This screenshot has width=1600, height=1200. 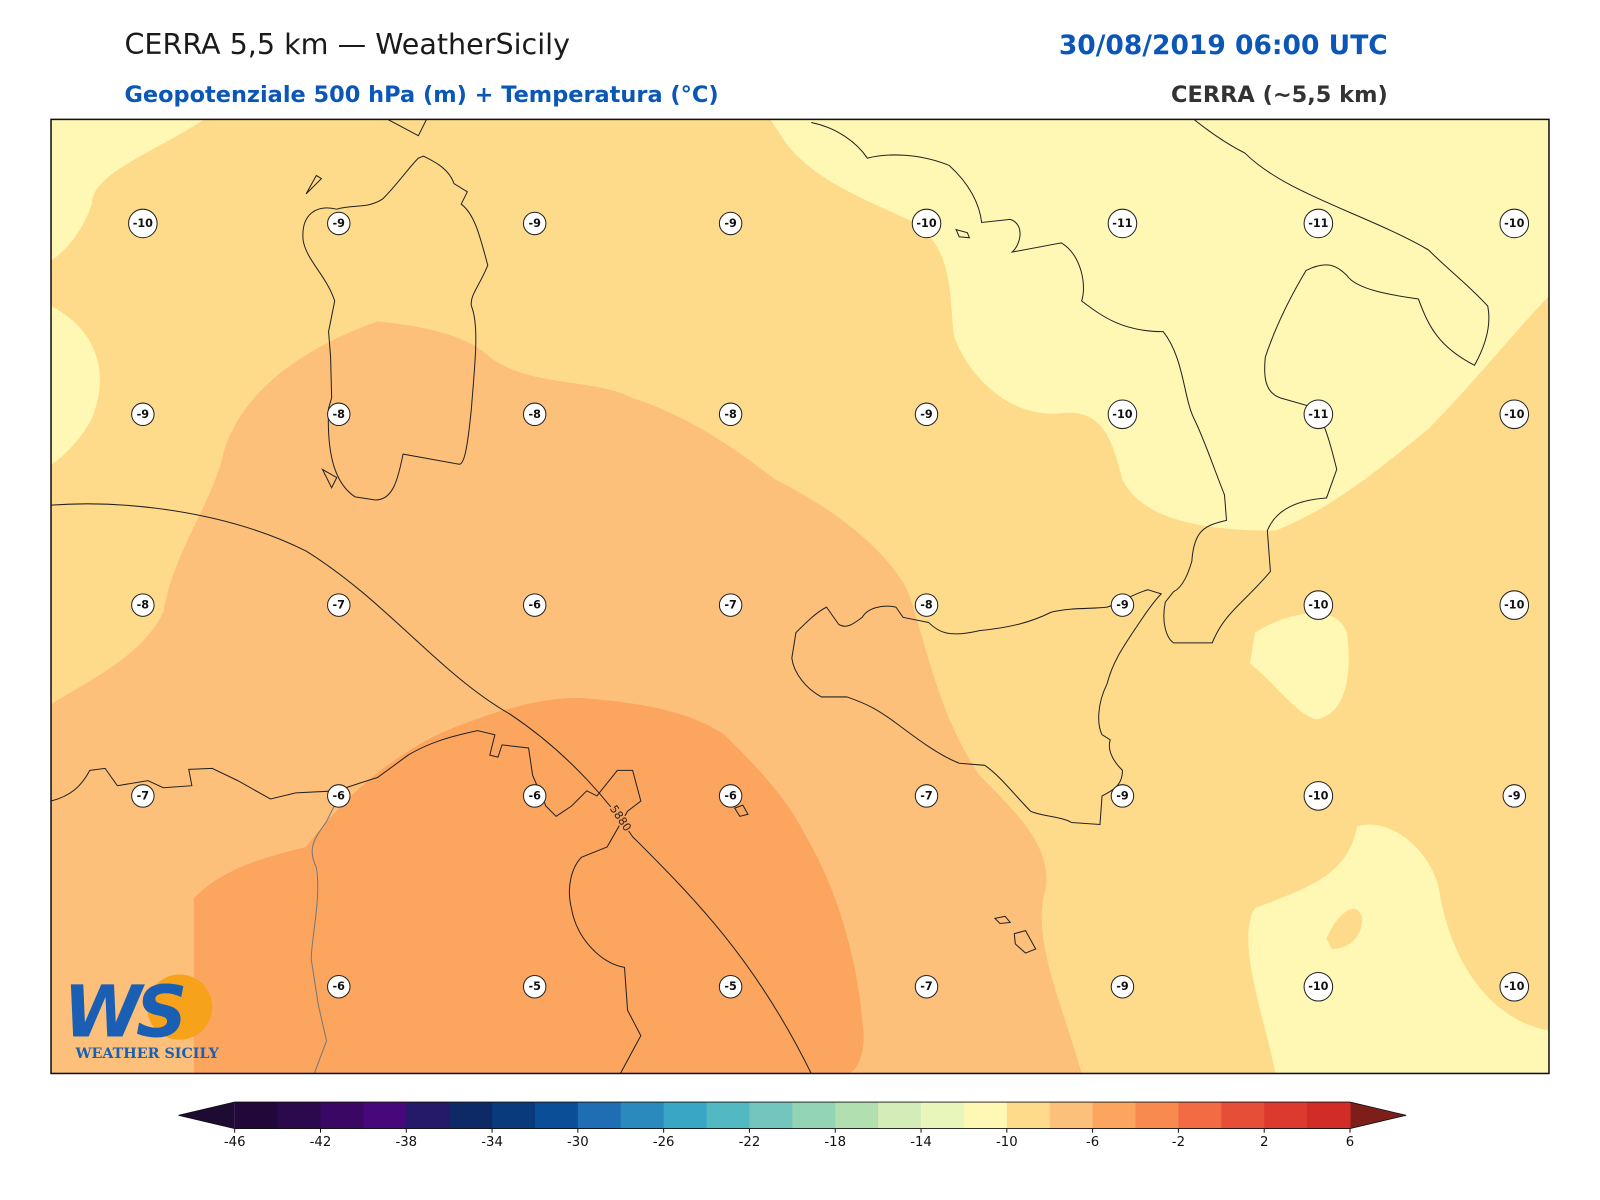 I want to click on datetime: 30/08/2019 06:00 UTC, so click(x=1223, y=45).